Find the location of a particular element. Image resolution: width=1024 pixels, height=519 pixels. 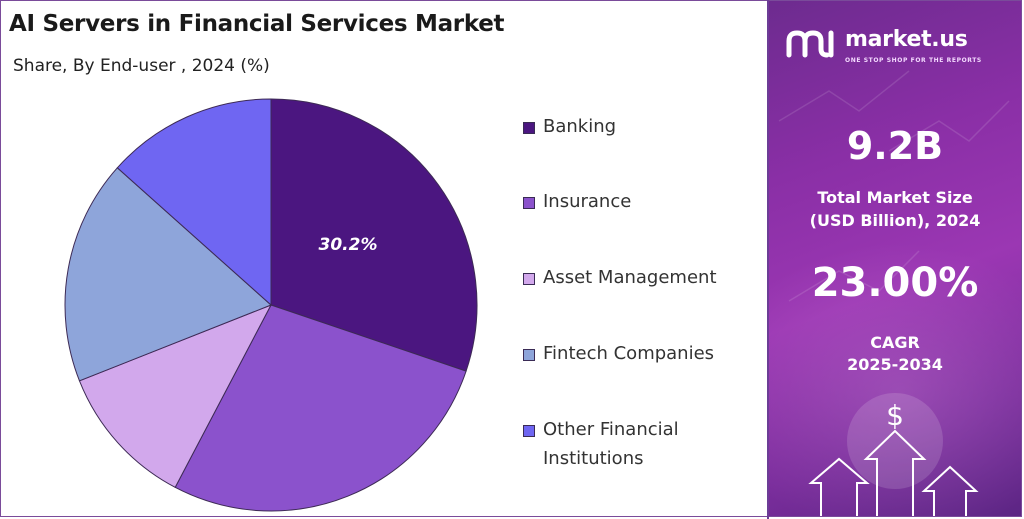

market-size-label-line1: Total Market Size is located at coordinates (895, 197).